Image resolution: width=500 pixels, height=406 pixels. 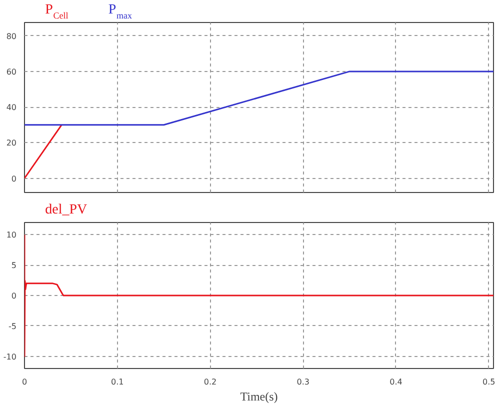 What do you see at coordinates (259, 397) in the screenshot?
I see `x-axis-title: Time(s)` at bounding box center [259, 397].